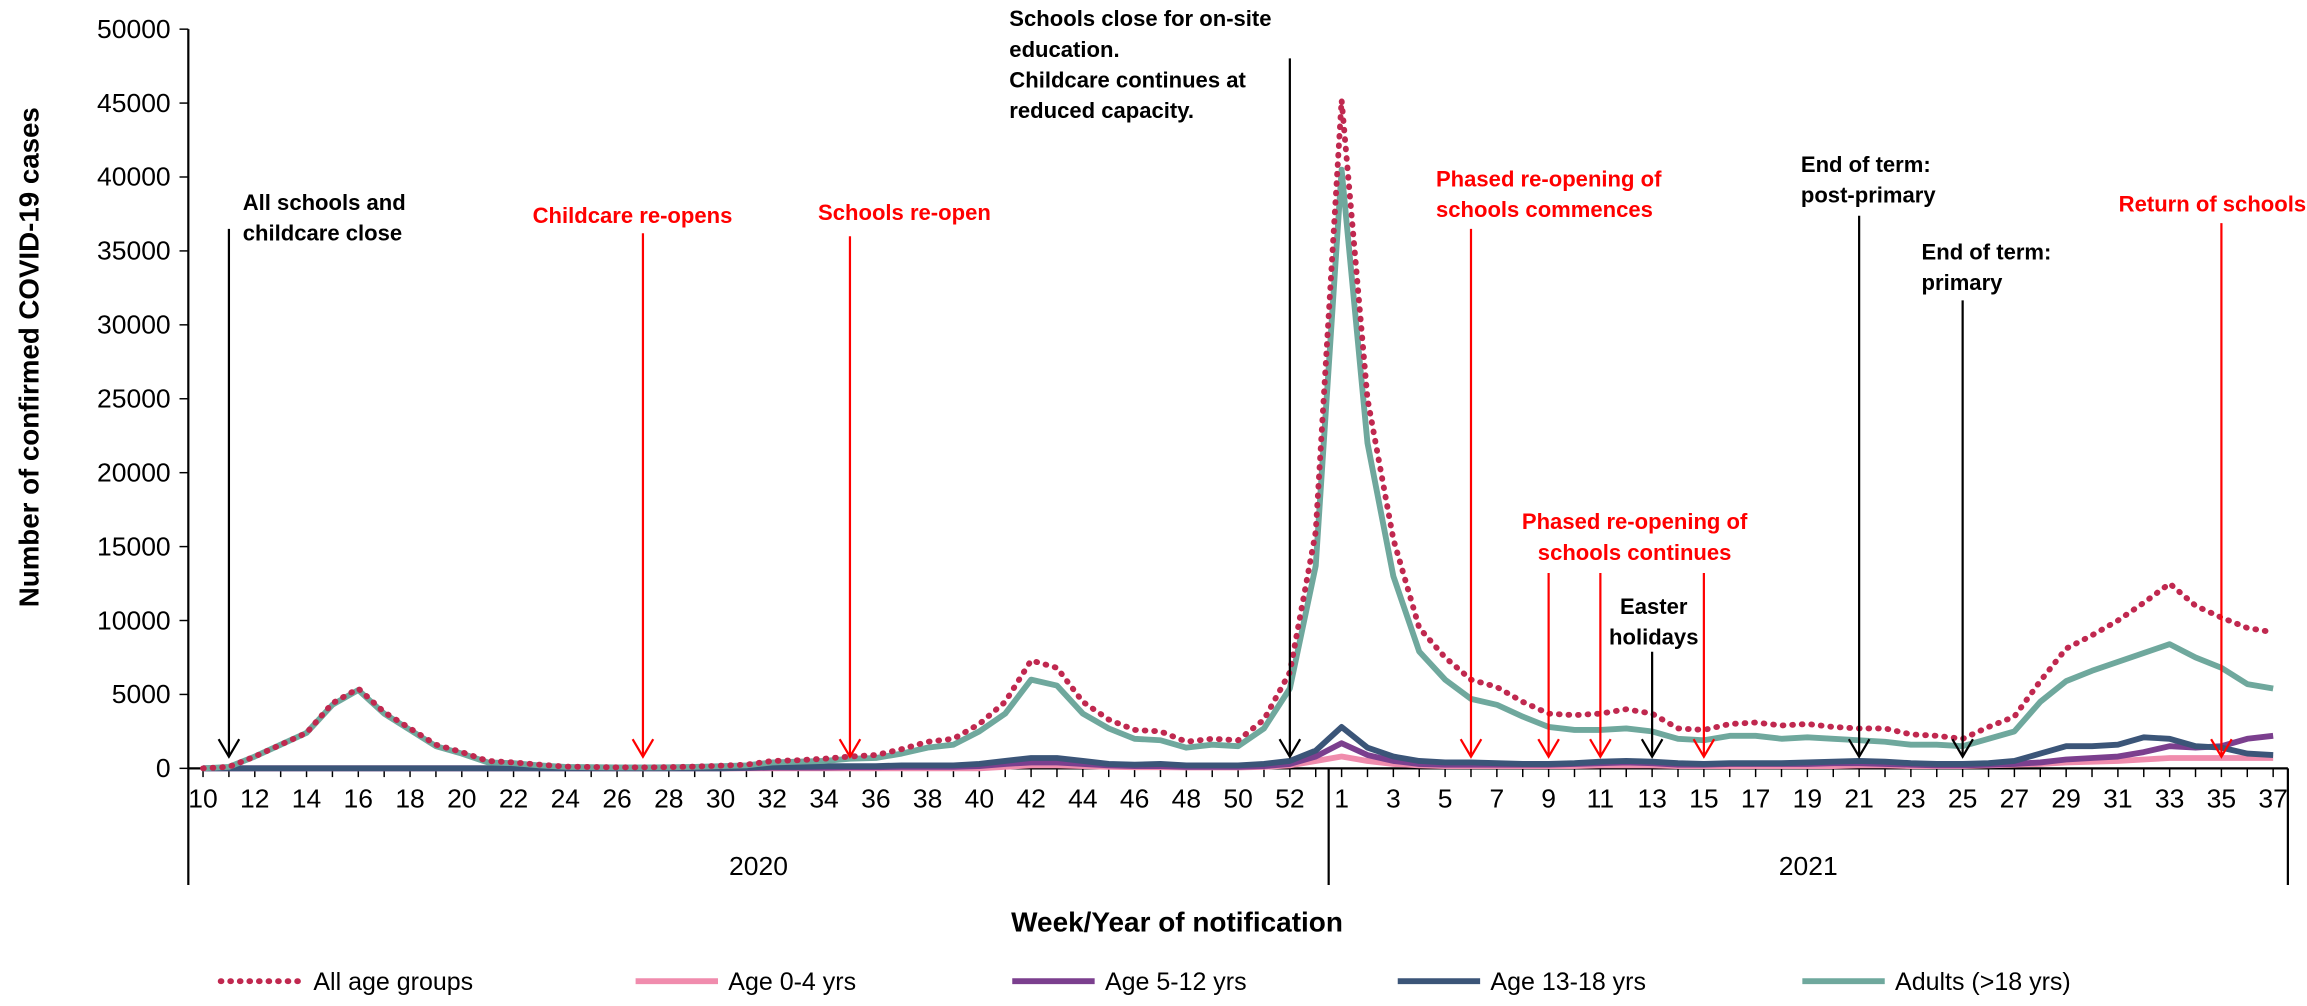  Describe the element at coordinates (1983, 982) in the screenshot. I see `legend-label: Adults (>18 yrs)` at that location.